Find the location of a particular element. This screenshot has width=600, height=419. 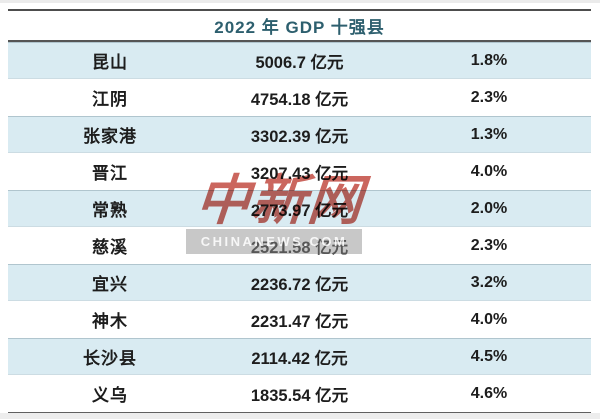

gdp-value-cell: 2114.42 亿元 is located at coordinates (299, 358).